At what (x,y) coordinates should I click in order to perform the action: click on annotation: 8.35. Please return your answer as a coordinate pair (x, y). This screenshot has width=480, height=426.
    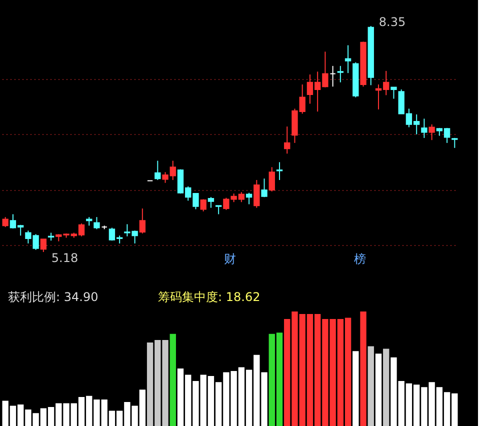
    Looking at the image, I should click on (392, 22).